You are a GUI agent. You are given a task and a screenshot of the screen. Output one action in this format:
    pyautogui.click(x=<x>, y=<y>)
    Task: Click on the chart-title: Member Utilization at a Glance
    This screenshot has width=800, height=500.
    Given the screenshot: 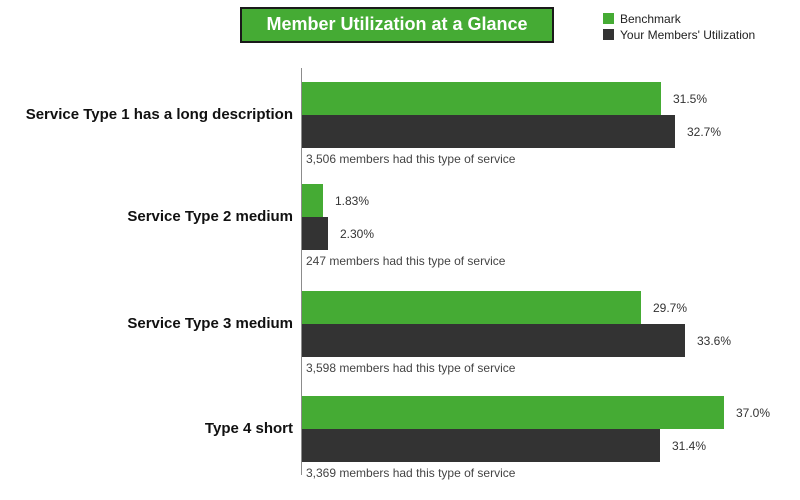 What is the action you would take?
    pyautogui.click(x=397, y=25)
    